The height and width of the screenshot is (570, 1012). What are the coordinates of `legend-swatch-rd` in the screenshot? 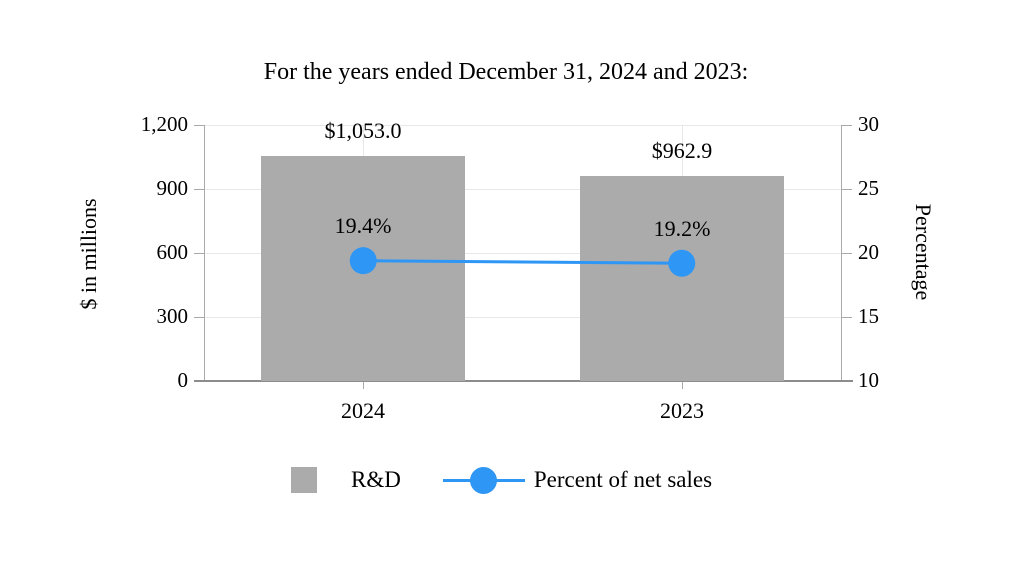 It's located at (304, 480).